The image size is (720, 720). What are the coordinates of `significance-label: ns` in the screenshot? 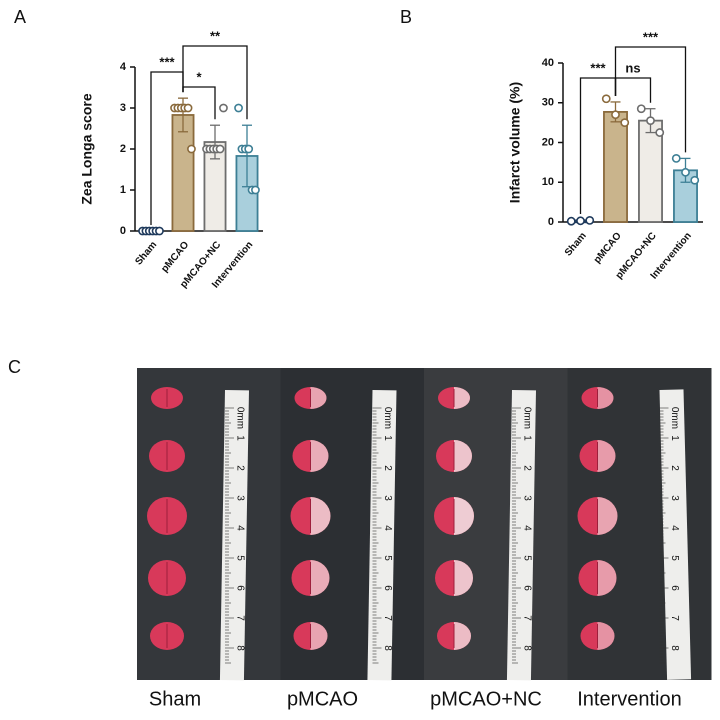 It's located at (632, 67).